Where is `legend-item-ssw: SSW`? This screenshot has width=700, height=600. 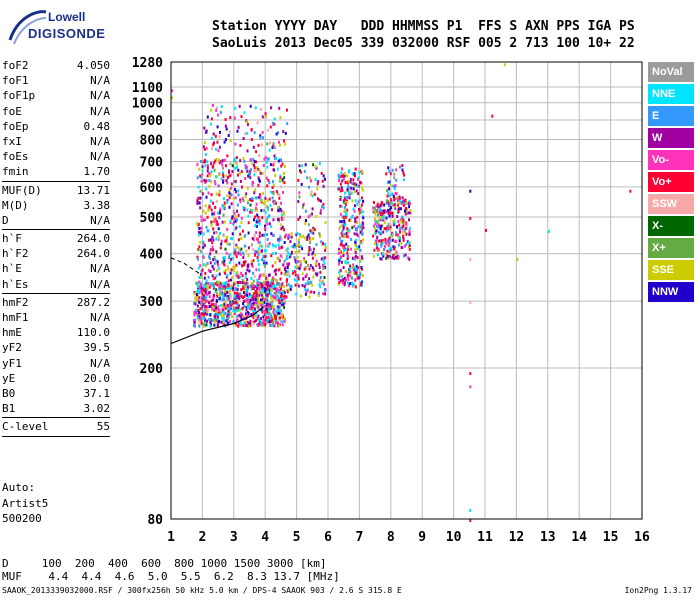 legend-item-ssw: SSW is located at coordinates (671, 204).